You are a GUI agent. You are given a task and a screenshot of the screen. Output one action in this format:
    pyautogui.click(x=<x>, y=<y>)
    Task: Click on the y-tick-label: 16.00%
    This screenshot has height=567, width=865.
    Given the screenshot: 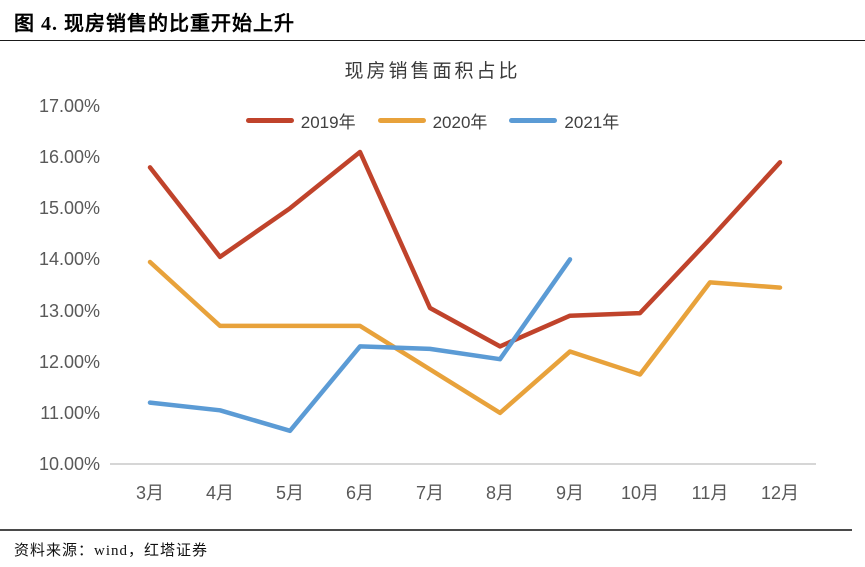 What is the action you would take?
    pyautogui.click(x=69, y=157)
    